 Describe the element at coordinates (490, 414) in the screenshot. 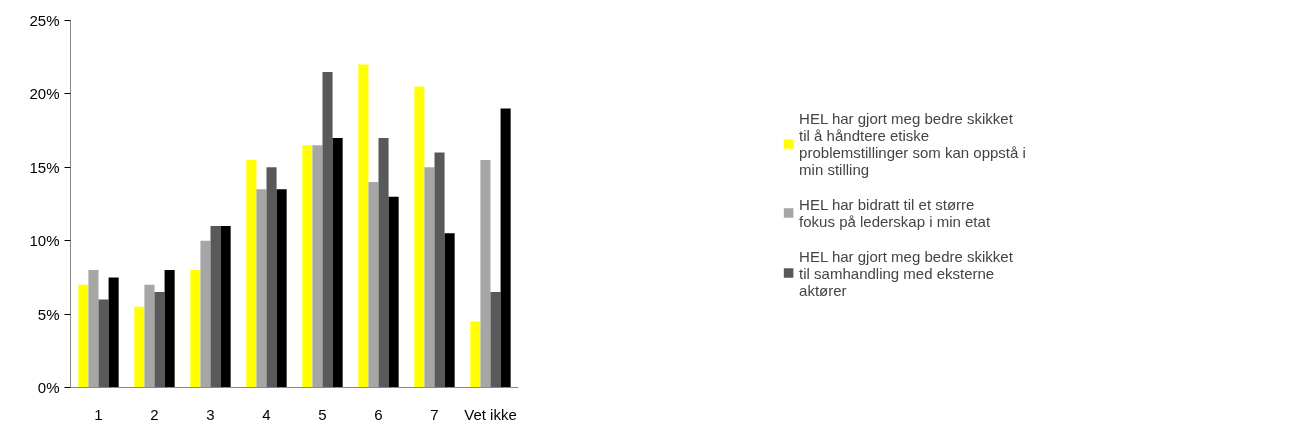

I see `x-tick-label: Vet ikke` at that location.